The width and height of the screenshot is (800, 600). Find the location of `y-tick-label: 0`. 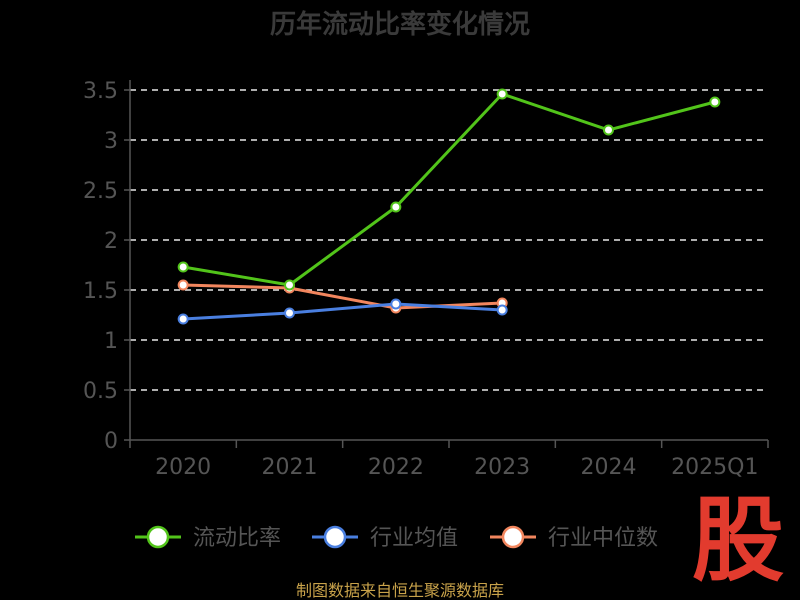

y-tick-label: 0 is located at coordinates (111, 441).